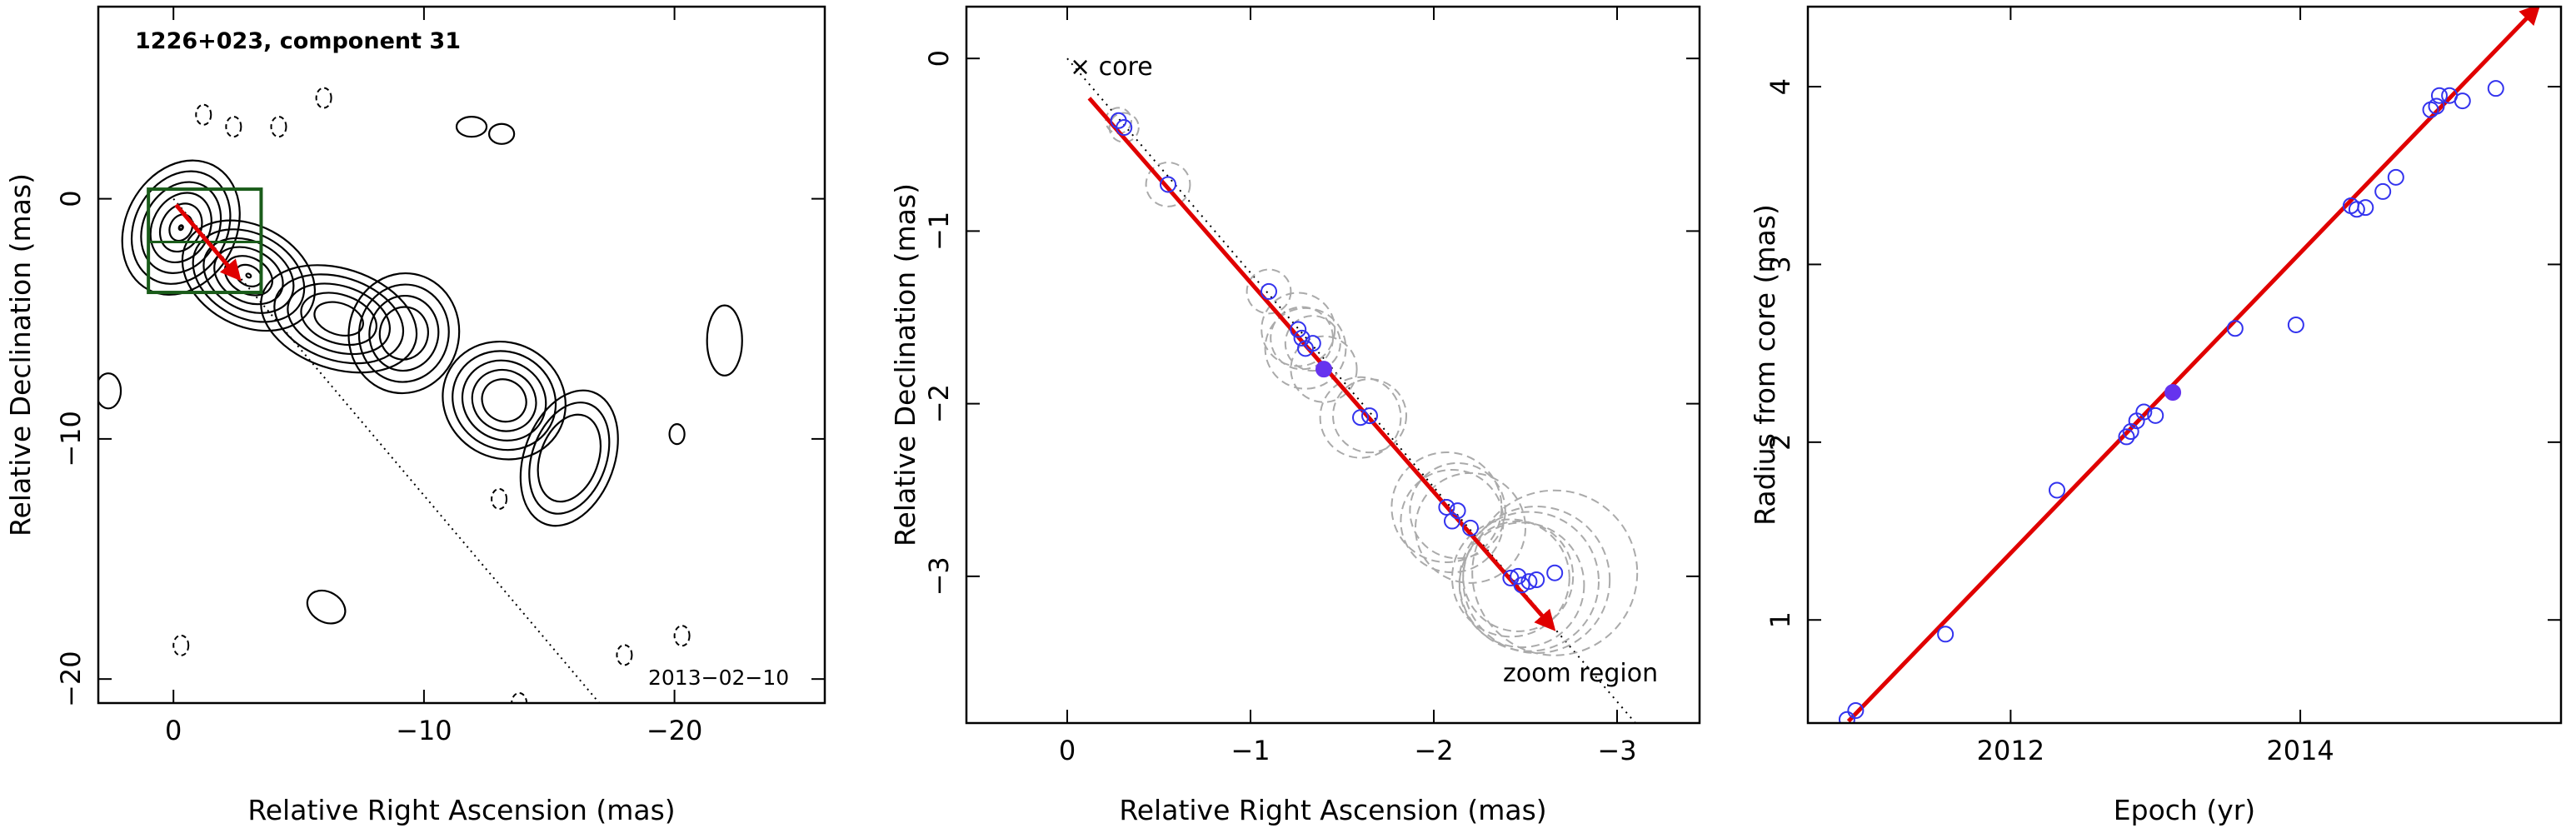 The image size is (2576, 833). What do you see at coordinates (905, 364) in the screenshot?
I see `y-axis-label: Relative Declination (mas)` at bounding box center [905, 364].